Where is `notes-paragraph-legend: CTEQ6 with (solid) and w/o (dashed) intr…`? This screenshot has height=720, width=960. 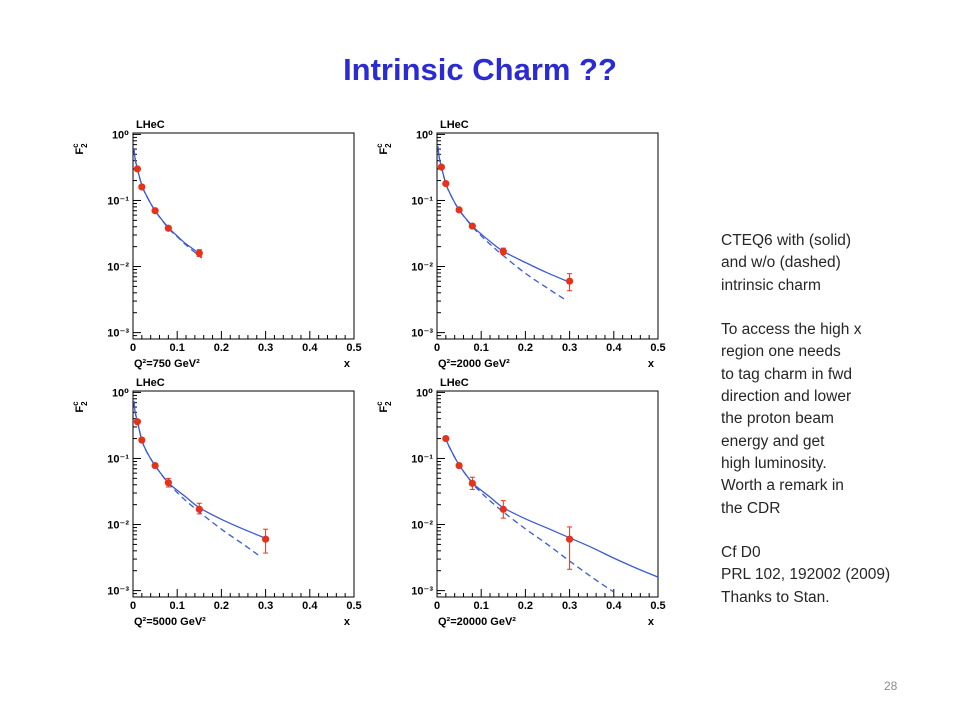
notes-paragraph-legend: CTEQ6 with (solid) and w/o (dashed) intr… is located at coordinates (833, 263).